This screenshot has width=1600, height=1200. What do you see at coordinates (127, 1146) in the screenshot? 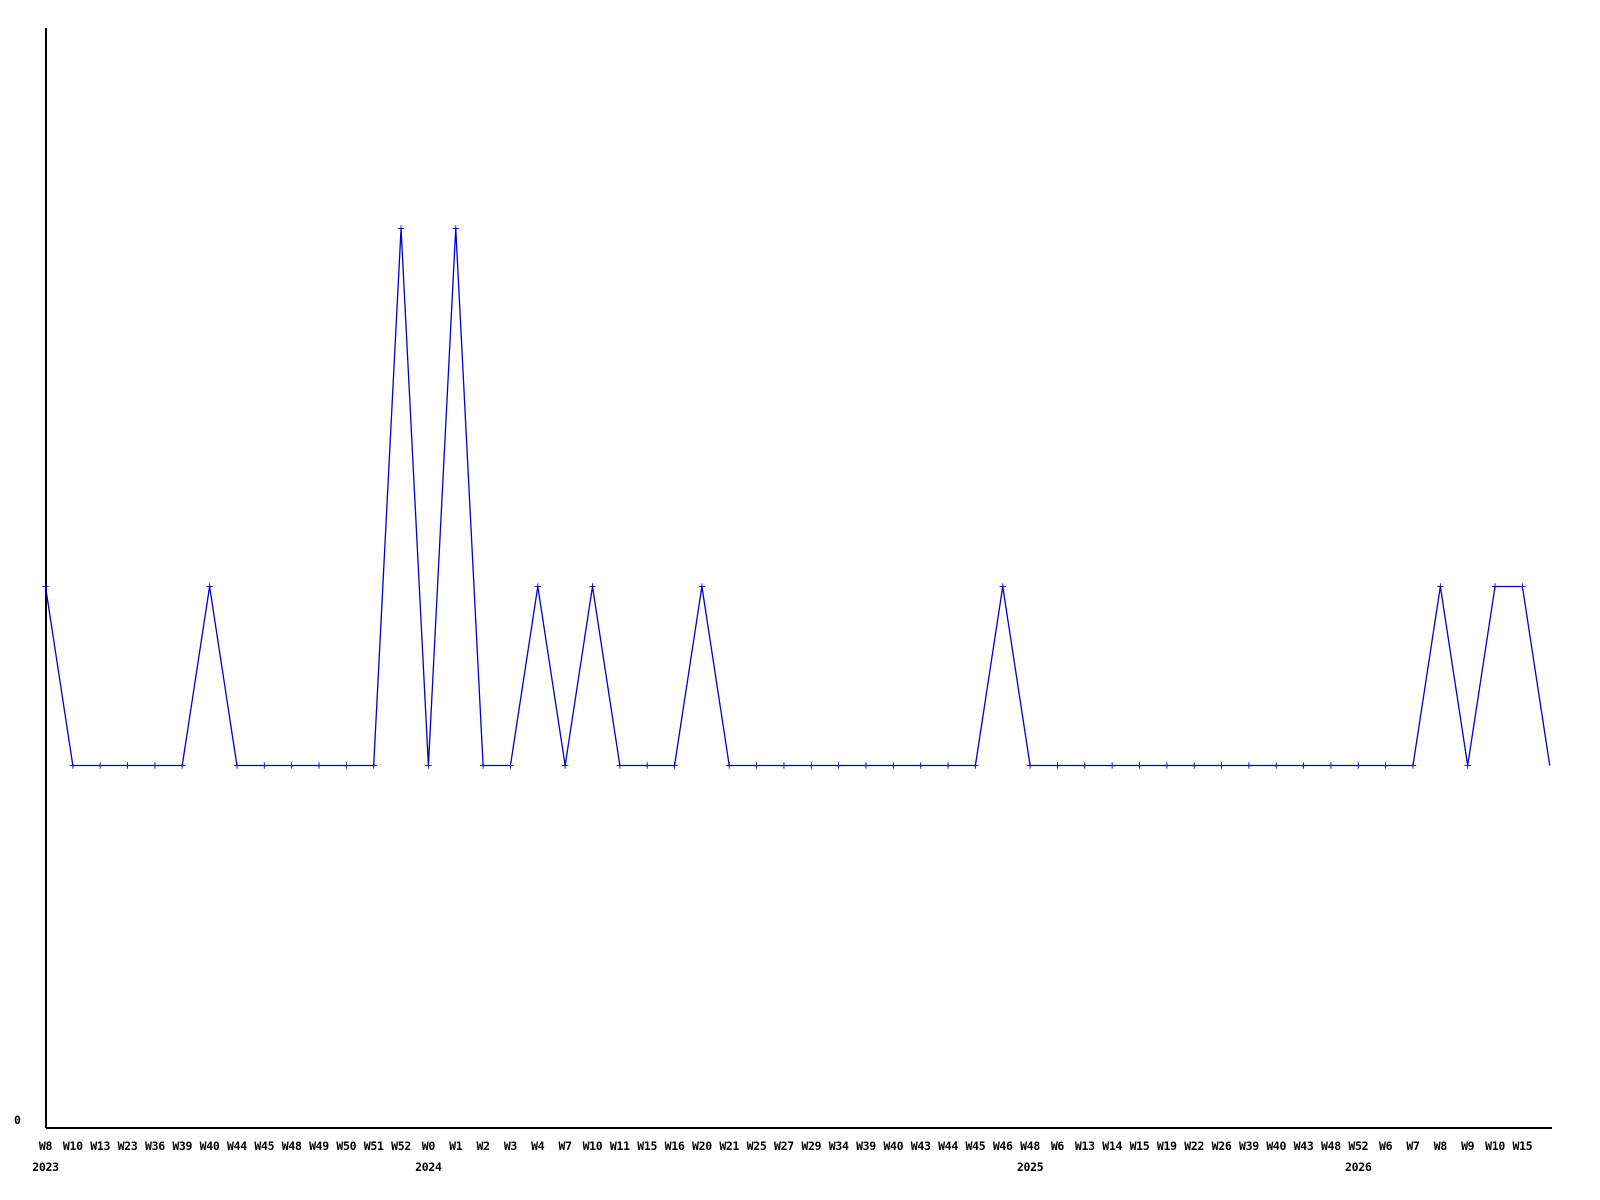
I see `x-tick-label: W23` at bounding box center [127, 1146].